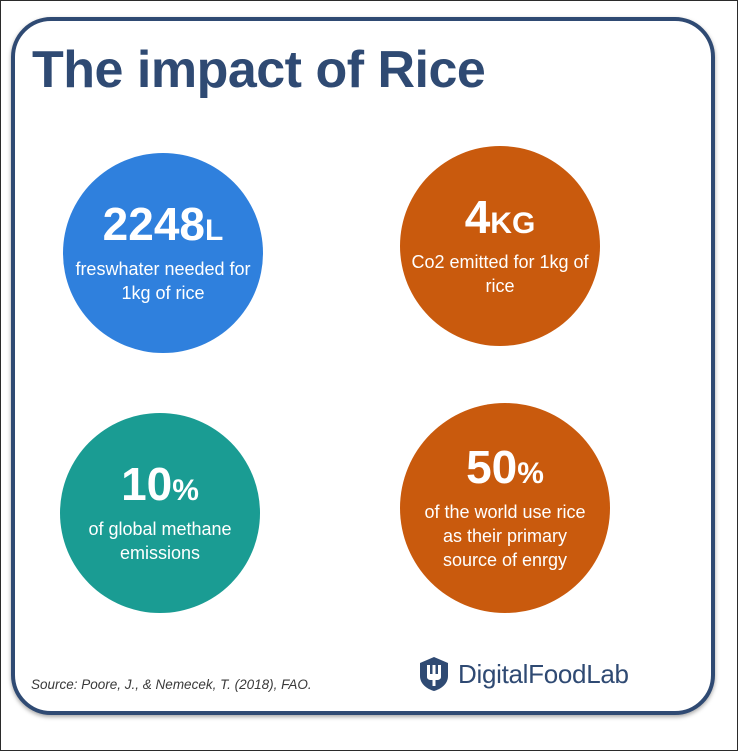 This screenshot has height=751, width=738. I want to click on methane-stat-description: of global methane emissions, so click(160, 541).